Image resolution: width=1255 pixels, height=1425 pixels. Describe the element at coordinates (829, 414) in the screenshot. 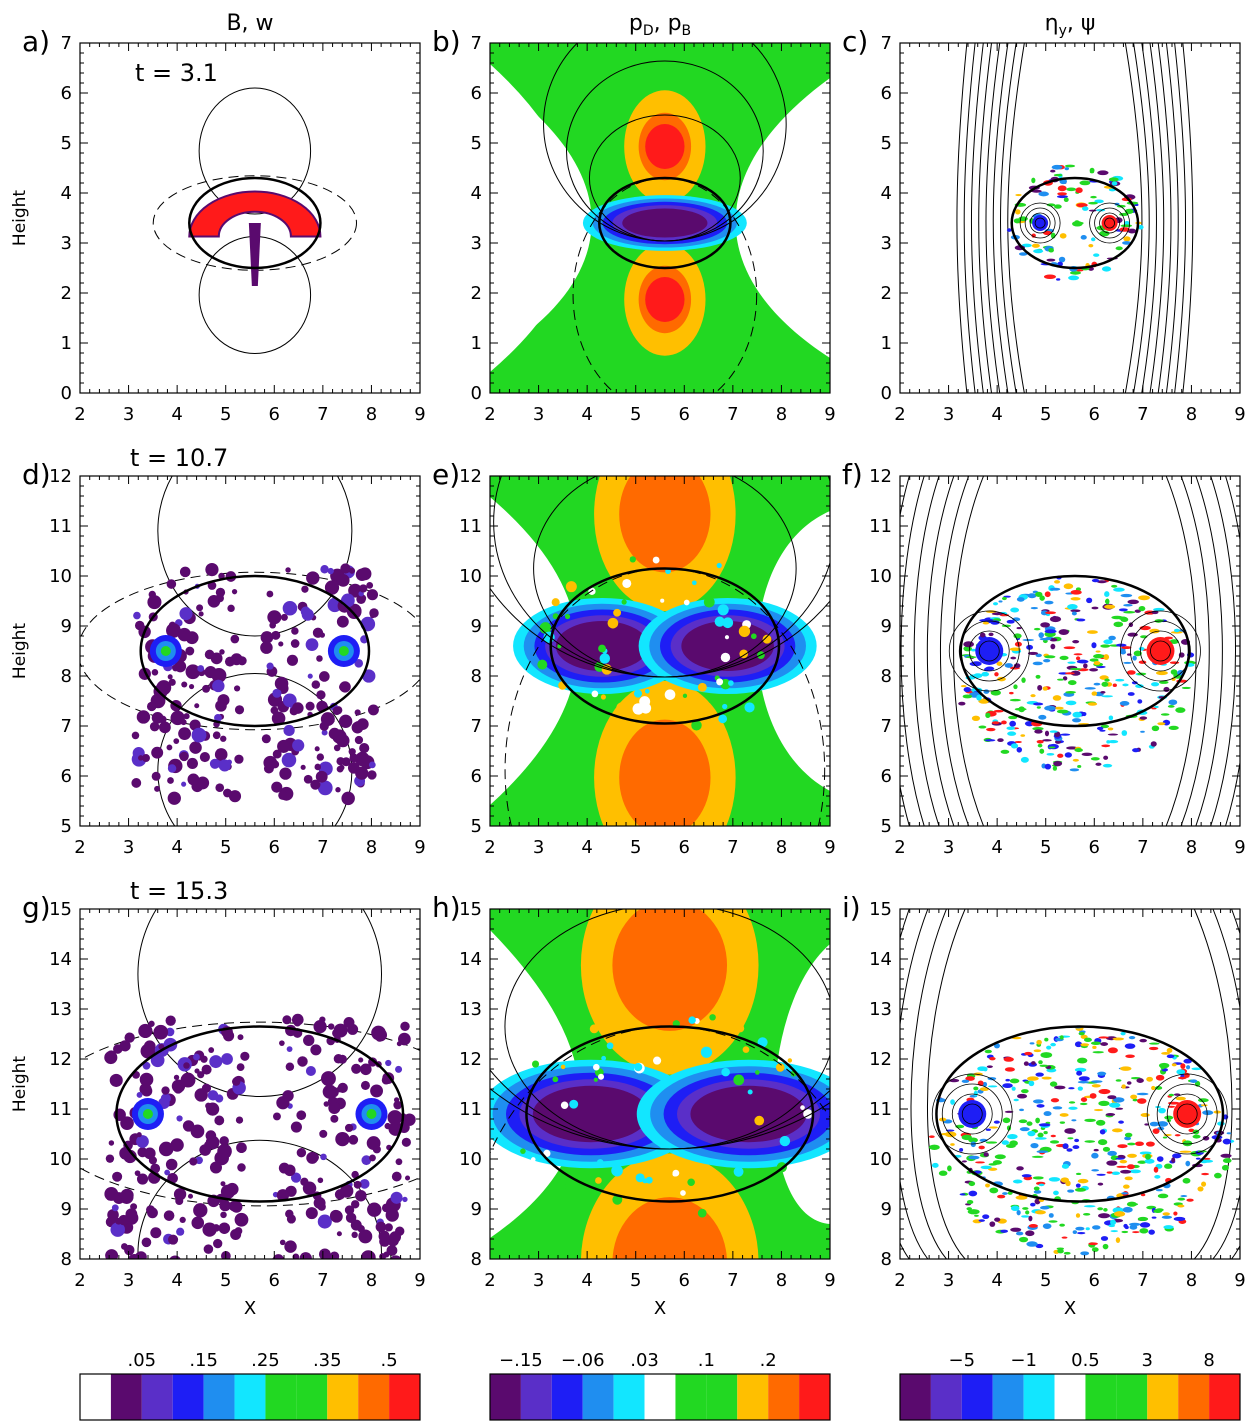

I see `x-tick-label: 9` at that location.